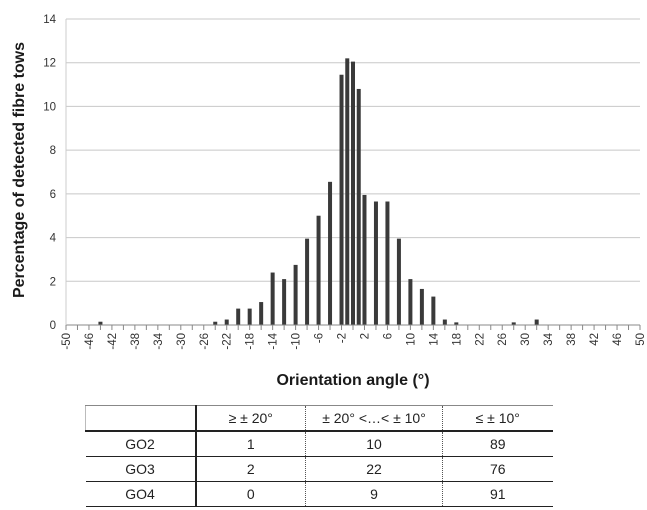 This screenshot has height=510, width=647. What do you see at coordinates (497, 494) in the screenshot?
I see `table-cell: 91` at bounding box center [497, 494].